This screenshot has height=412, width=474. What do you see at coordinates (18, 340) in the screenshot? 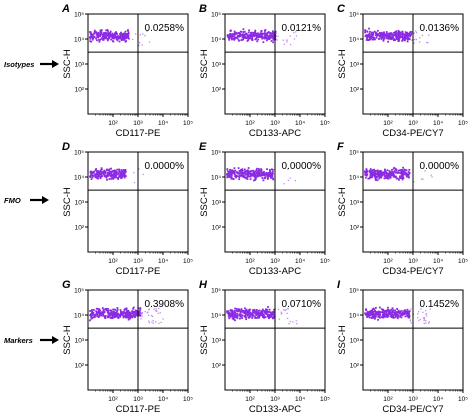
I see `row-label-text: Markers` at bounding box center [18, 340].